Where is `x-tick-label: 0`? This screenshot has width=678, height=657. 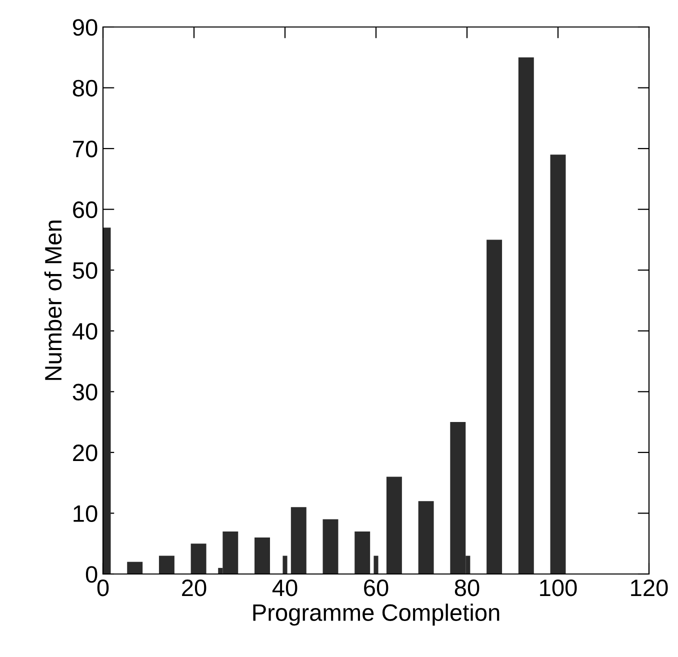
x-tick-label: 0 is located at coordinates (103, 587).